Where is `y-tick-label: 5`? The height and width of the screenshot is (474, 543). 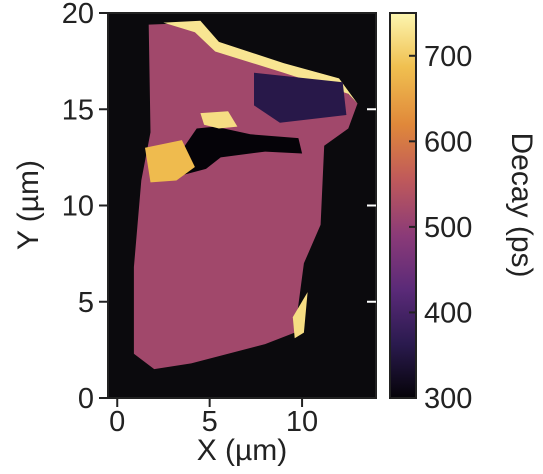
y-tick-label: 5 is located at coordinates (86, 303).